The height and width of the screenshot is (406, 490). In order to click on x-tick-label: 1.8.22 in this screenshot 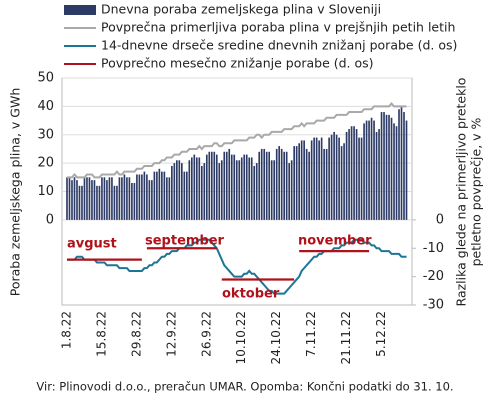, I will do `click(67, 330)`.